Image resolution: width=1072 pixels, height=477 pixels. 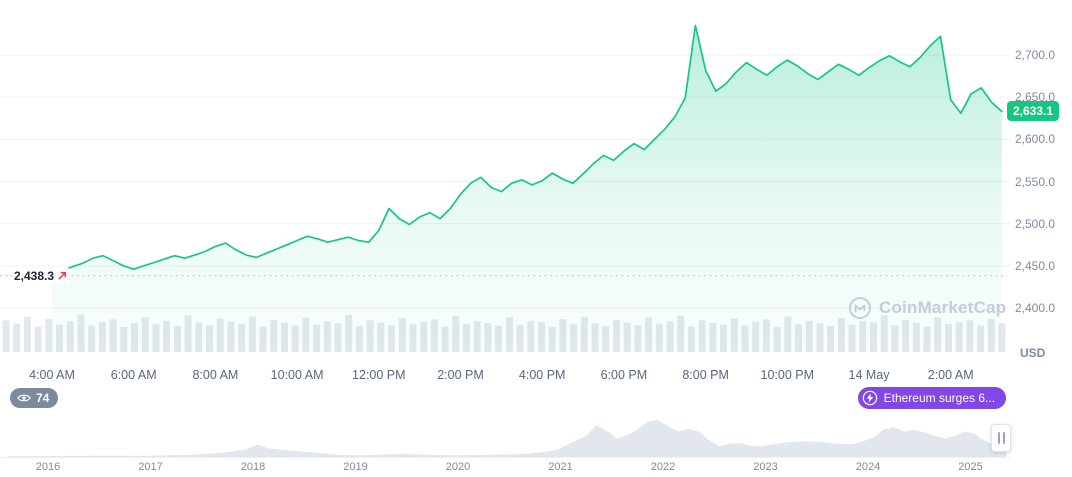 What do you see at coordinates (705, 375) in the screenshot?
I see `x-axis-tick: 8:00 PM` at bounding box center [705, 375].